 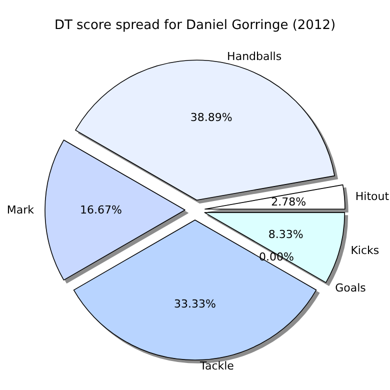 I want to click on data-label: 33.33%, so click(x=195, y=304).